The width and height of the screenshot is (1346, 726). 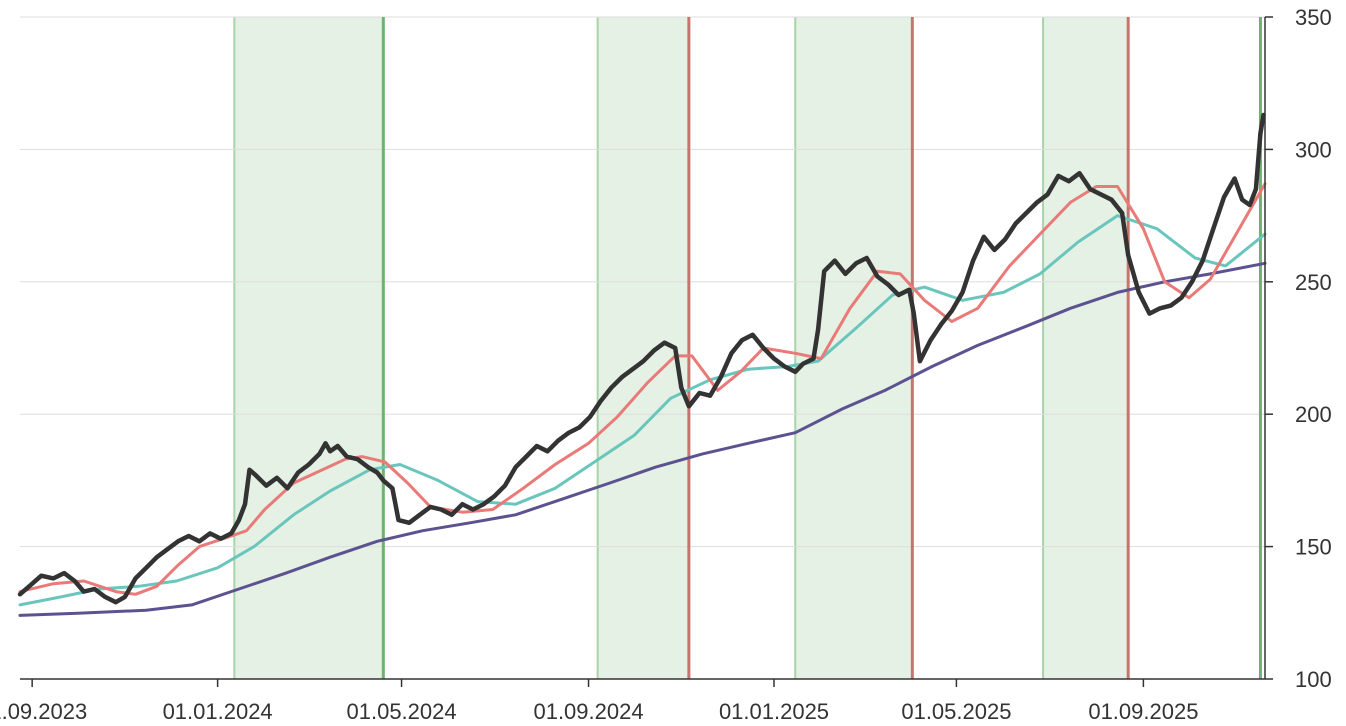 I want to click on x-tick-label: 01.01.2025, so click(x=774, y=711).